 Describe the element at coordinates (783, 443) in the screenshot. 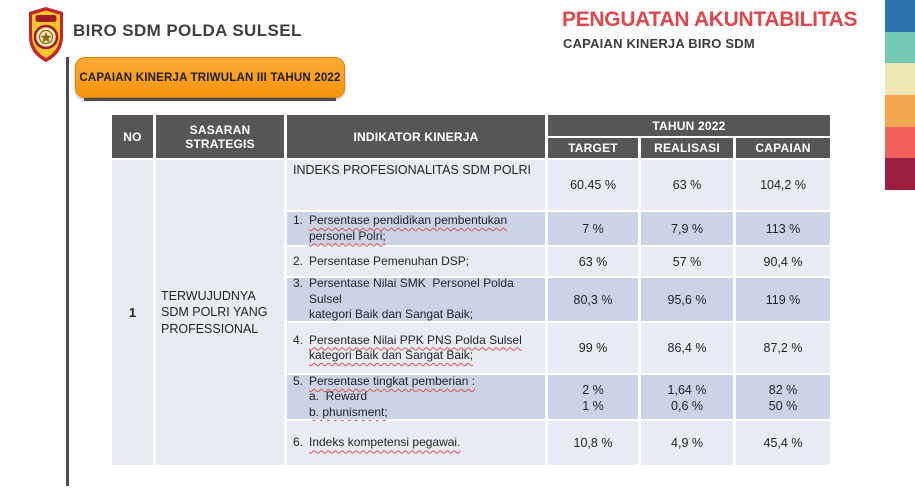

I see `capaian-cell: 45,4 %` at that location.